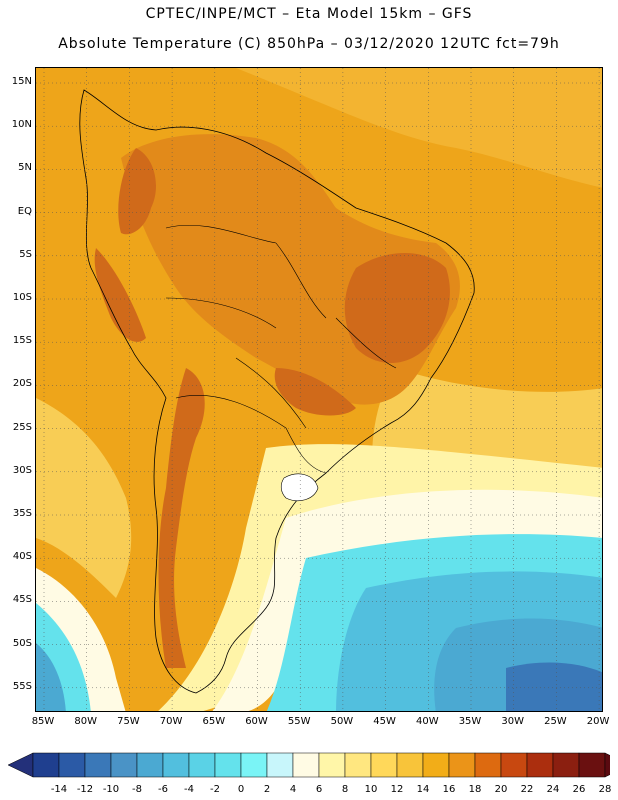 Image resolution: width=618 pixels, height=800 pixels. I want to click on colorbar-label: 0, so click(241, 789).